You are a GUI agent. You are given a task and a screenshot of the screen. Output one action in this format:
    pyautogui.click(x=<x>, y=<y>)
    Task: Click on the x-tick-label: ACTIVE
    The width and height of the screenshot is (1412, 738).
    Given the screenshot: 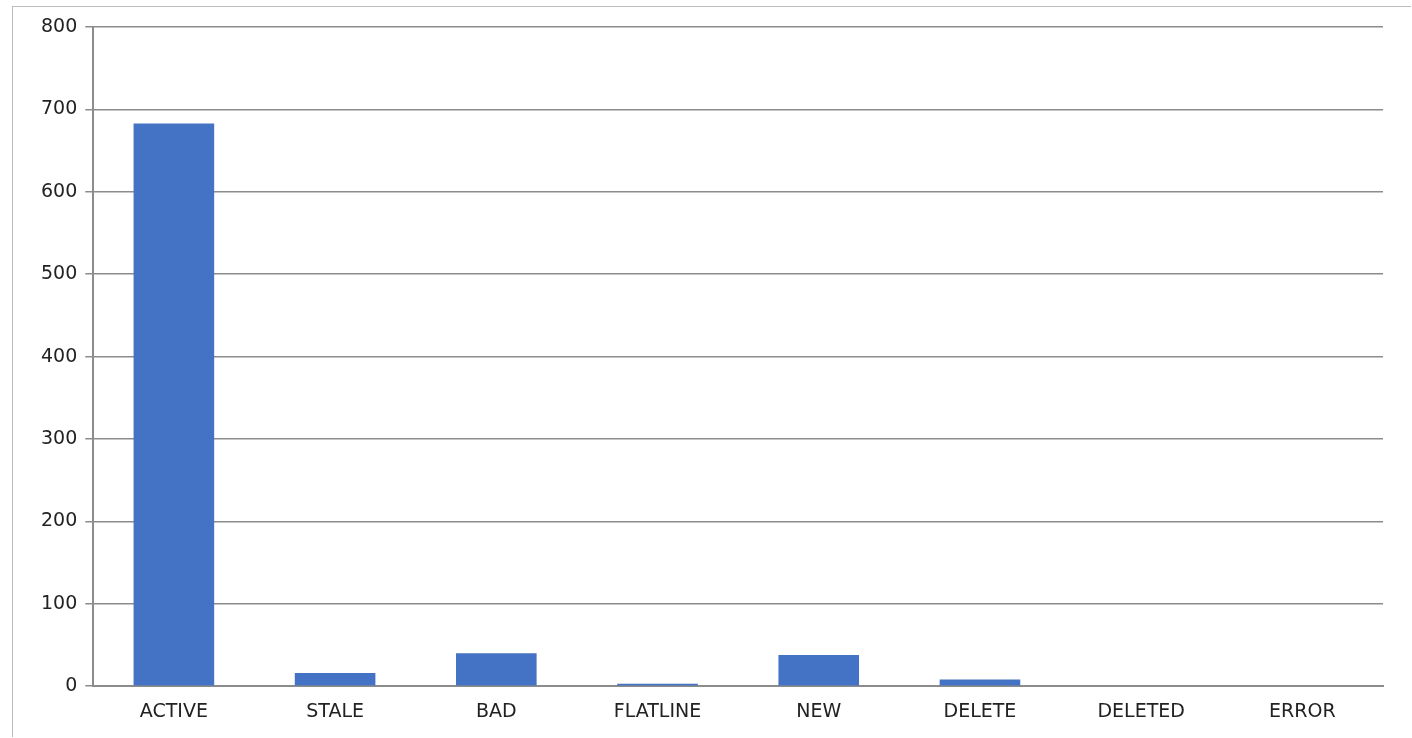 What is the action you would take?
    pyautogui.click(x=173, y=709)
    